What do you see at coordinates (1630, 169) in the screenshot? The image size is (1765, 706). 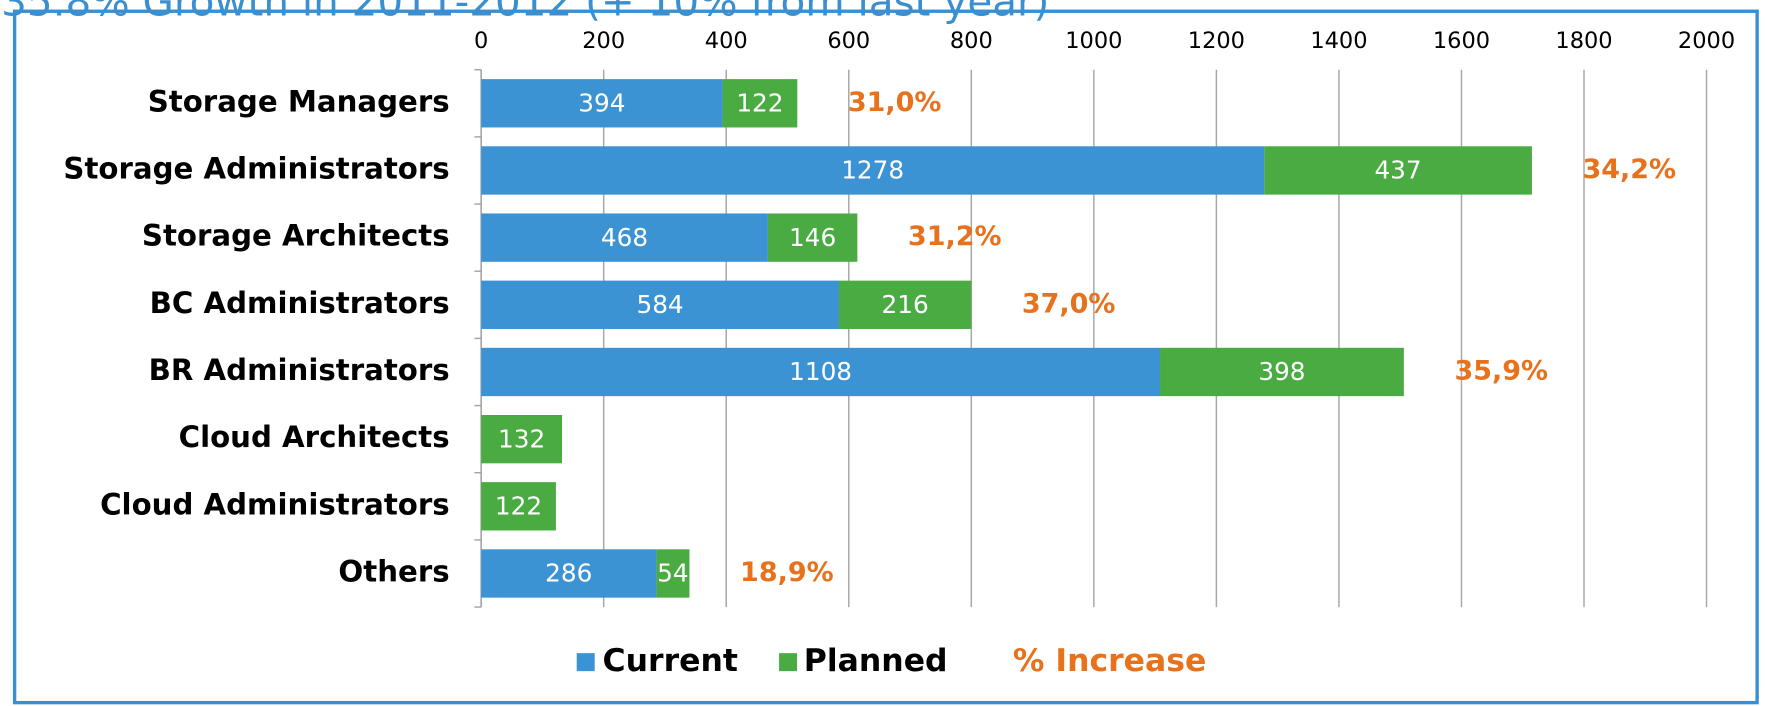 I see `percent-label: 34,2%` at bounding box center [1630, 169].